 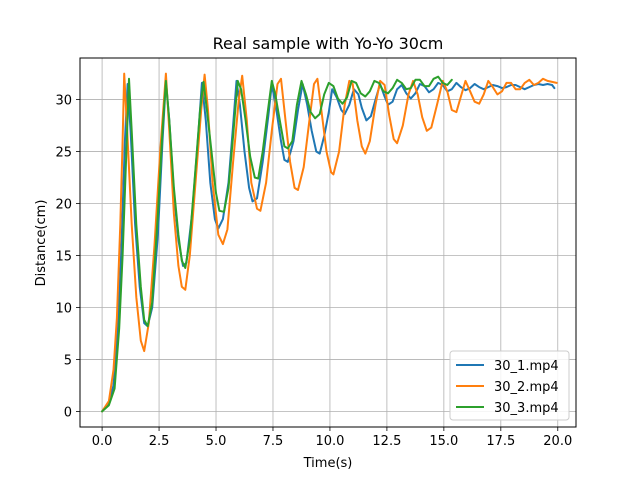 I want to click on legend-label: 30_2.mp4, so click(x=526, y=387).